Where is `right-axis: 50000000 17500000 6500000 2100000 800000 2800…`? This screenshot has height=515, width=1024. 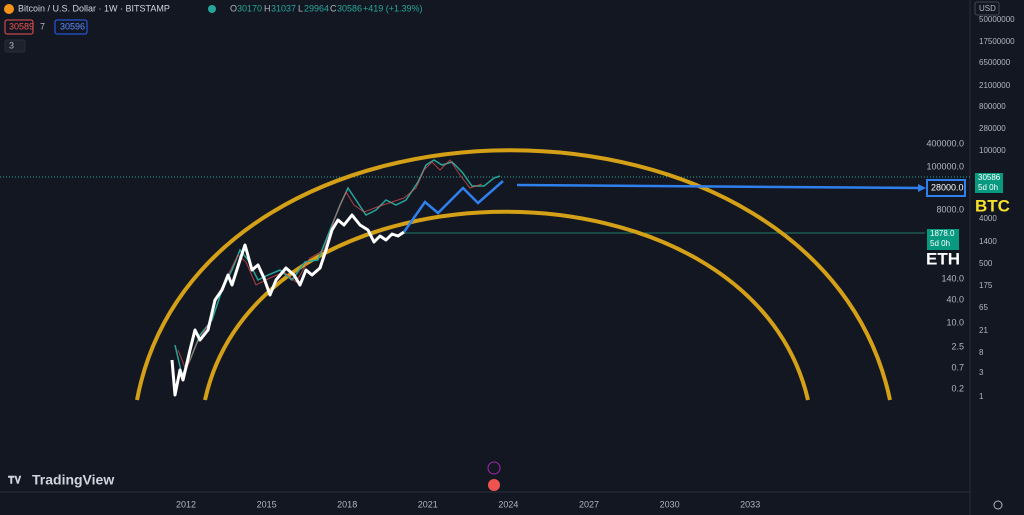 right-axis: 50000000 17500000 6500000 2100000 800000 2800… is located at coordinates (997, 208).